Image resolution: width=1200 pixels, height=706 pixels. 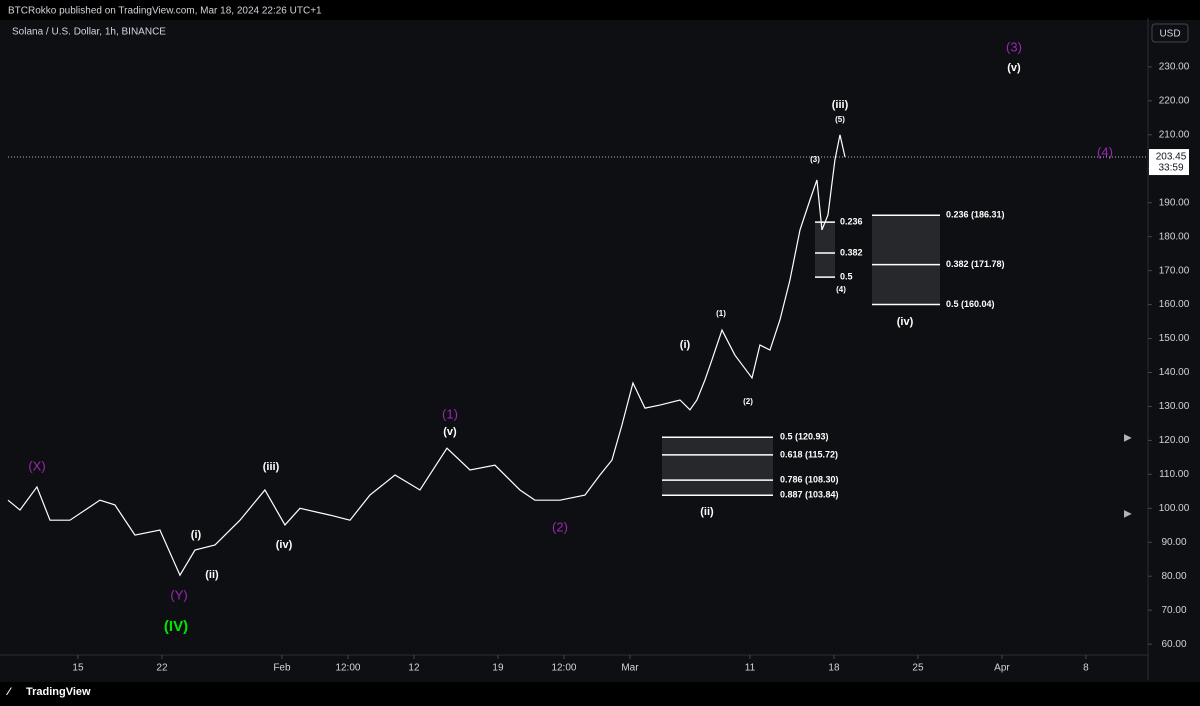 What do you see at coordinates (1174, 304) in the screenshot?
I see `y-tick-label: 160.00` at bounding box center [1174, 304].